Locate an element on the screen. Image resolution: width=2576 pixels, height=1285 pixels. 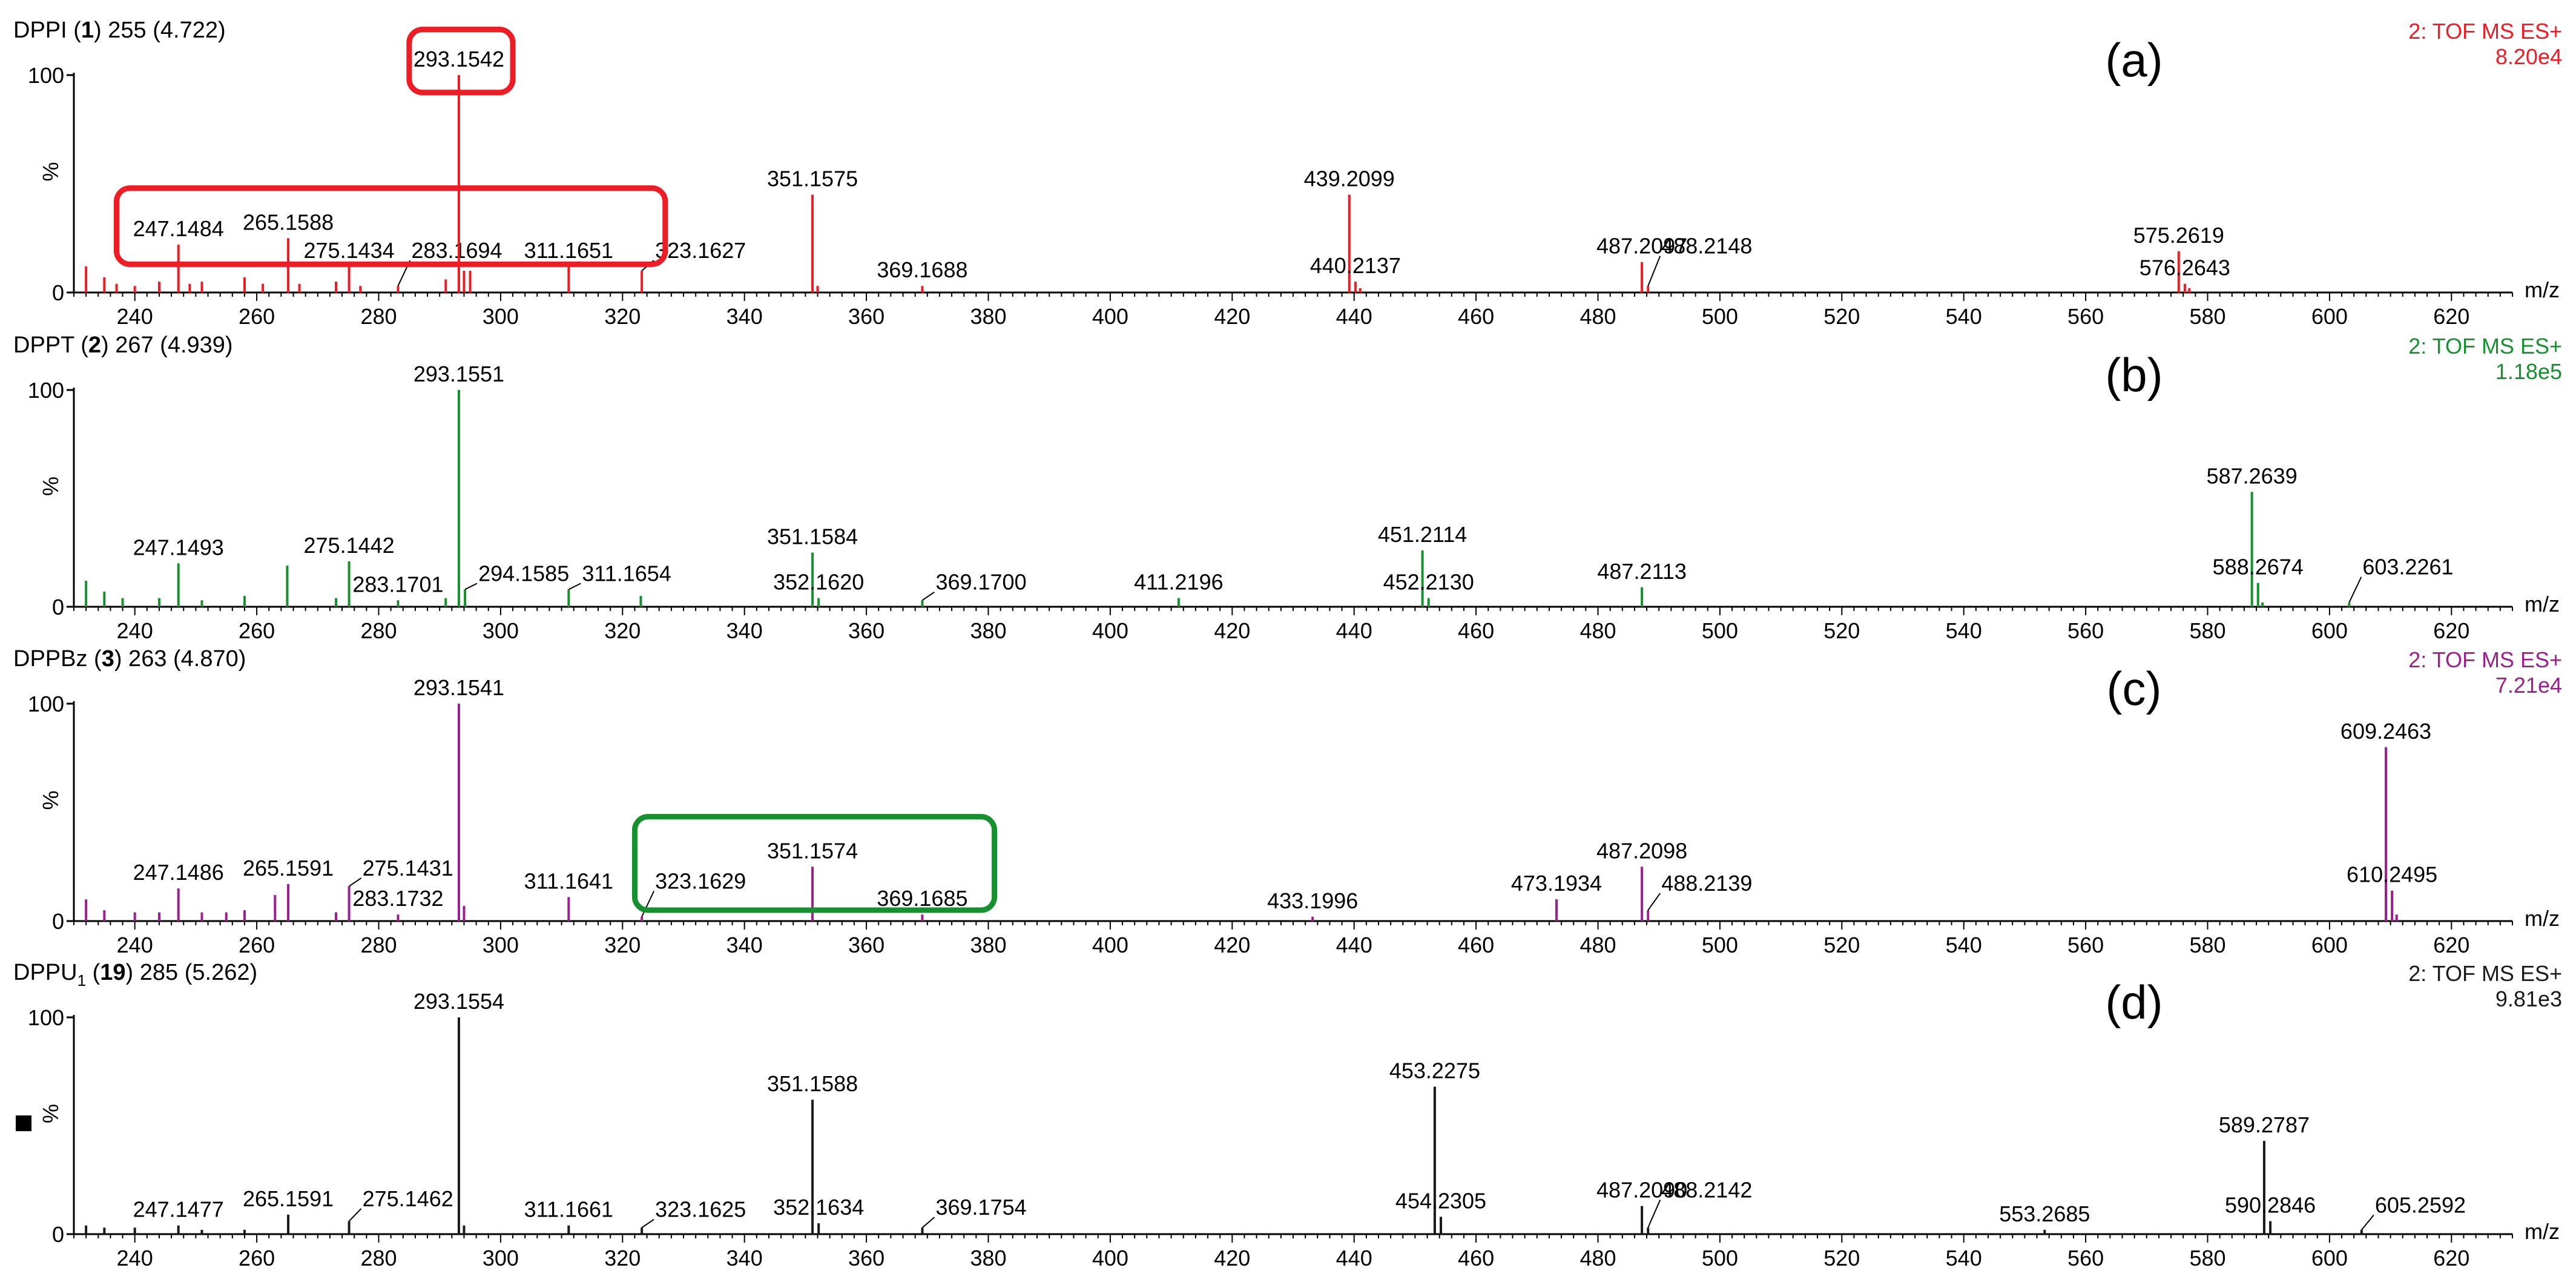
x-axis-label: m/z is located at coordinates (2542, 289).